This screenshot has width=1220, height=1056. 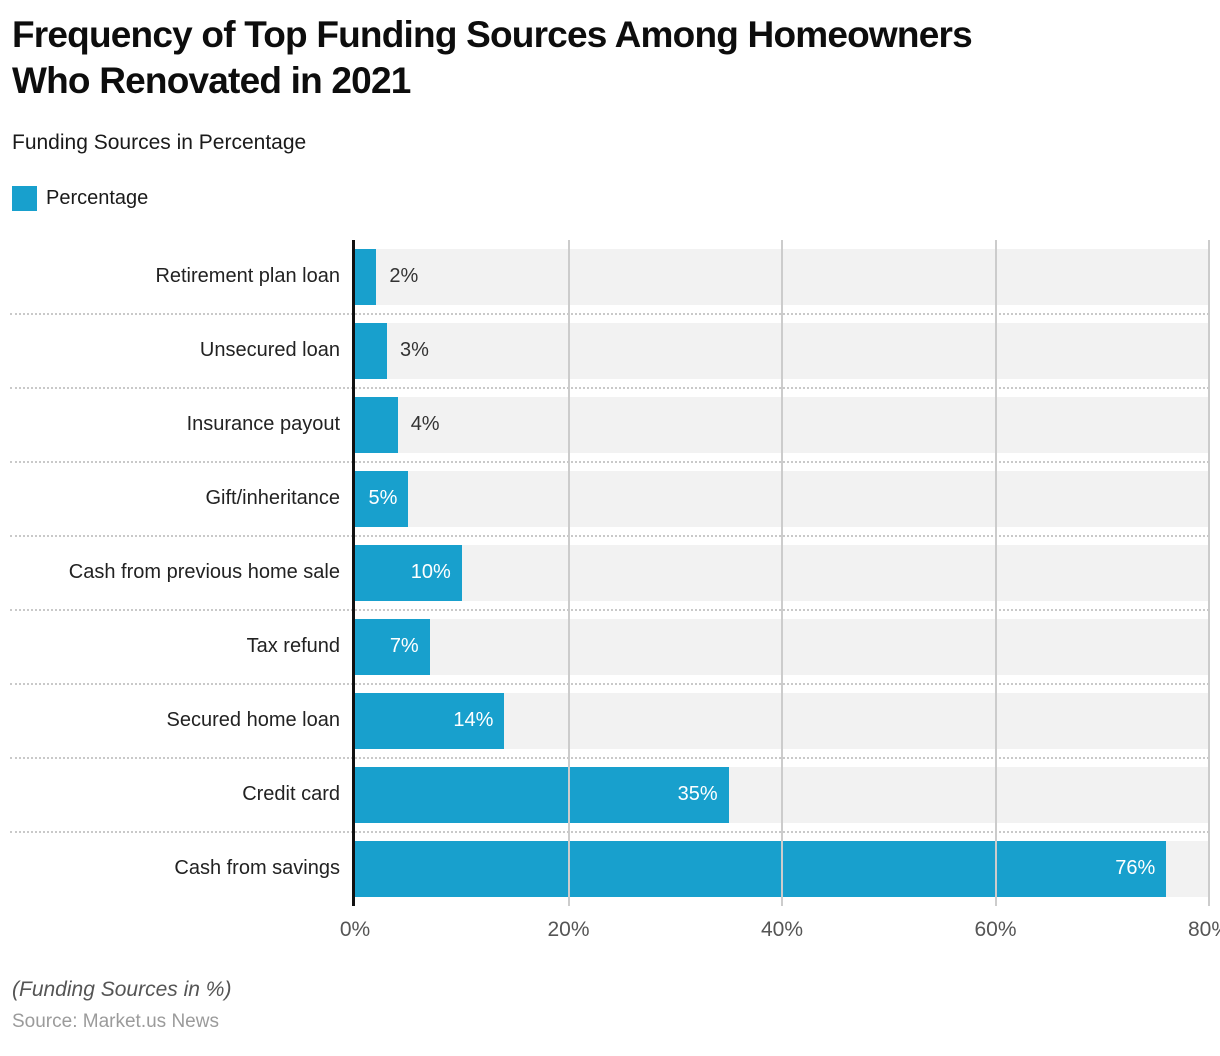 What do you see at coordinates (257, 868) in the screenshot?
I see `category-label: Cash from savings` at bounding box center [257, 868].